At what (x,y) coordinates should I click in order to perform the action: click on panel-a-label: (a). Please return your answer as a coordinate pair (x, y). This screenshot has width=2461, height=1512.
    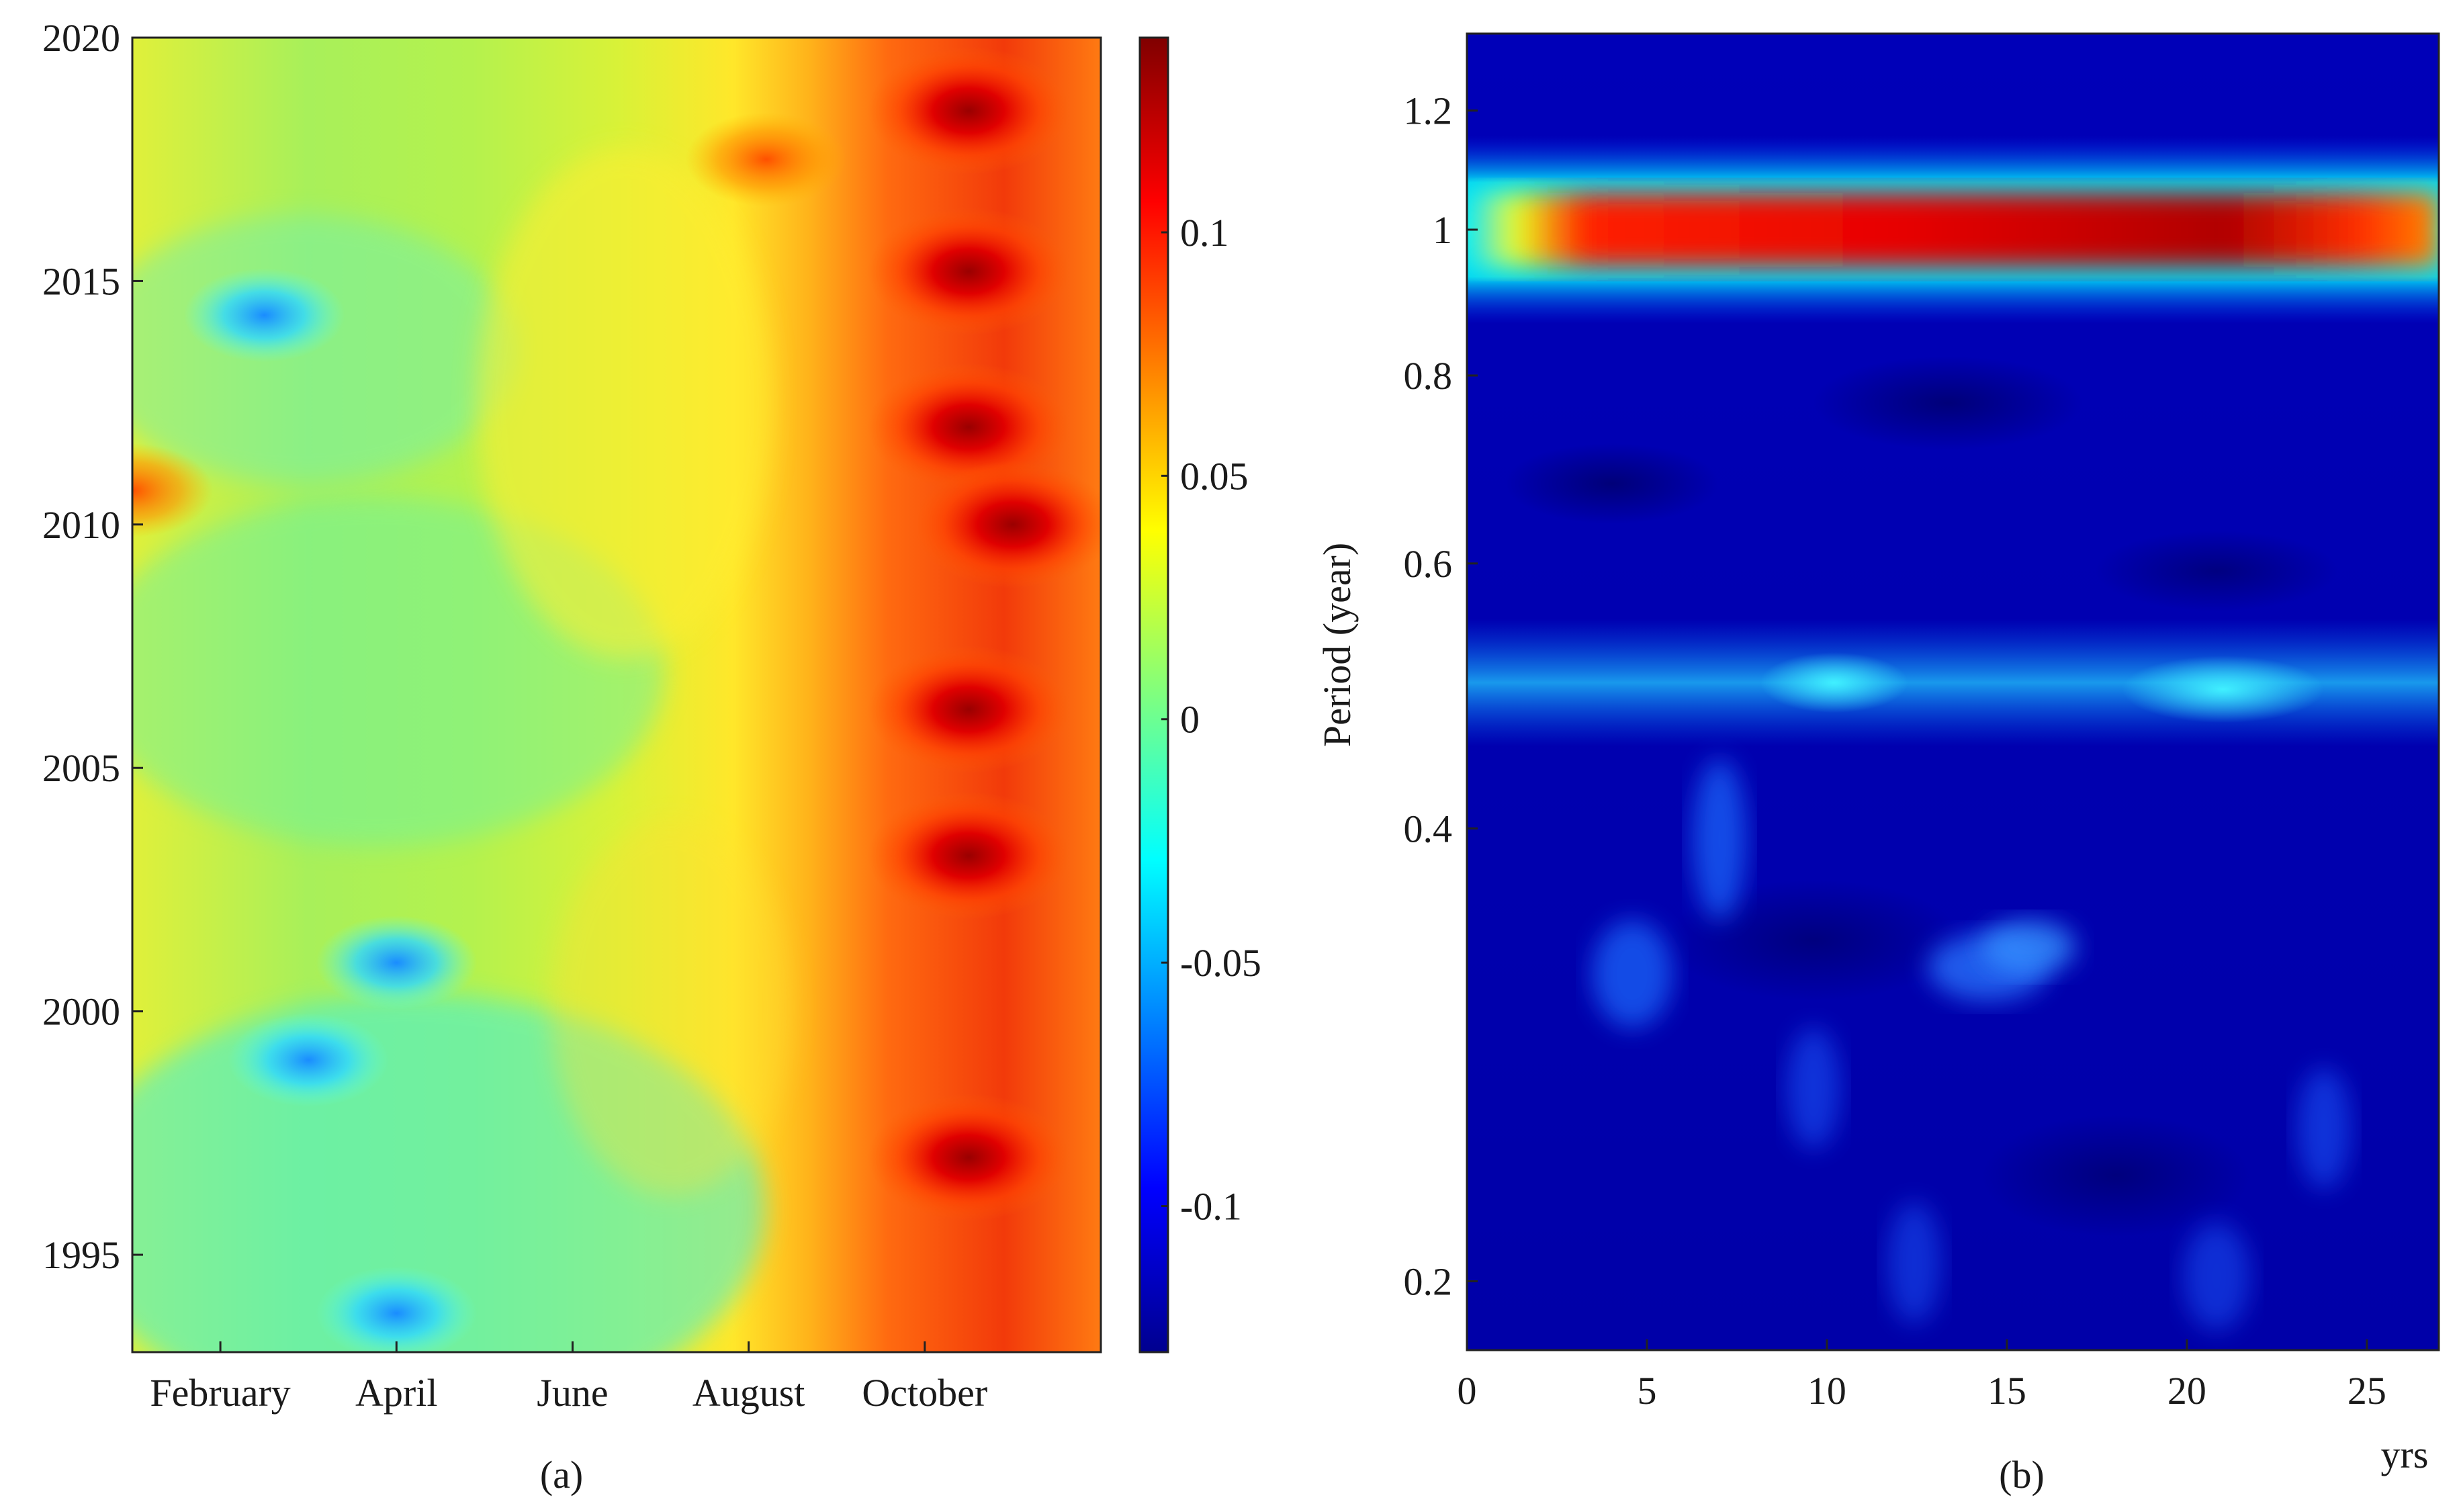
    Looking at the image, I should click on (561, 1475).